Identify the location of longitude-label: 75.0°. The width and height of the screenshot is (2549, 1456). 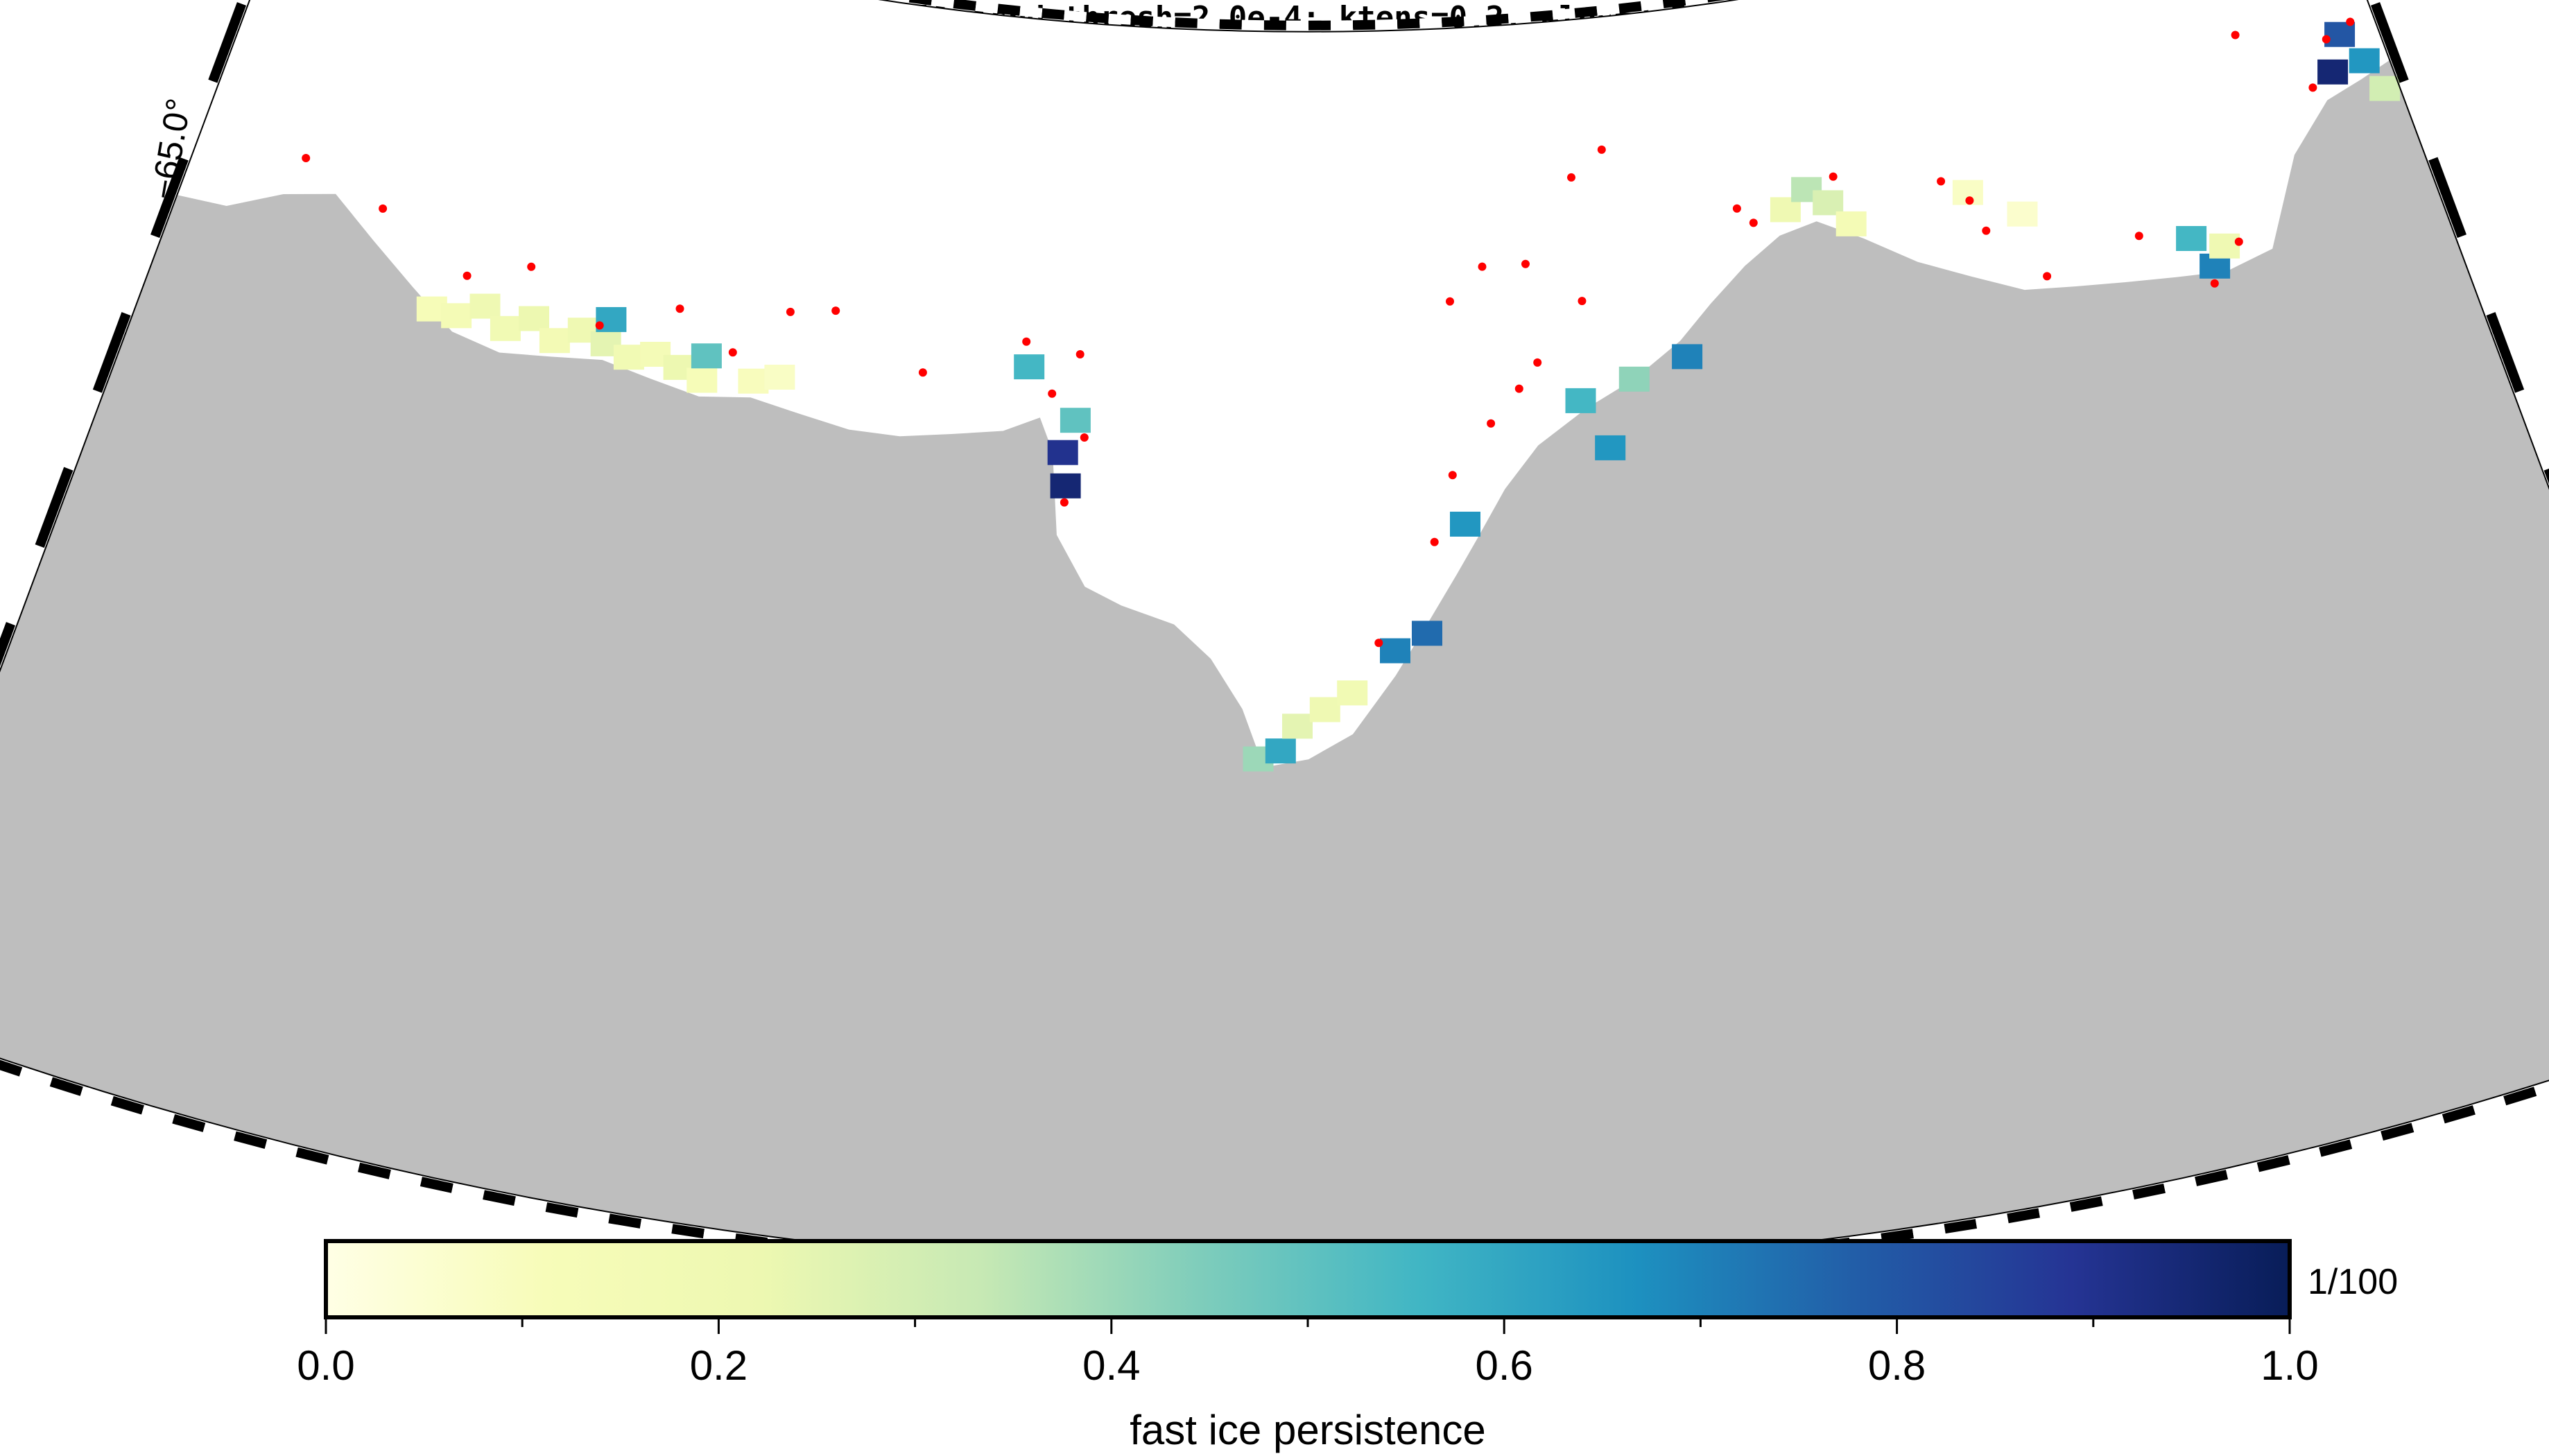
(1308, 2).